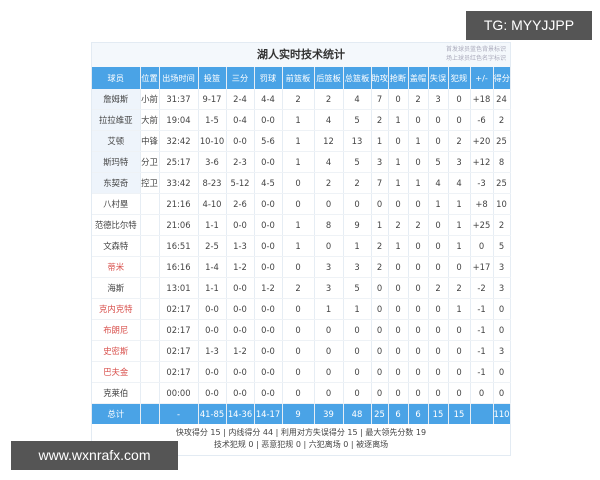 Image resolution: width=600 pixels, height=480 pixels. What do you see at coordinates (116, 162) in the screenshot?
I see `player-name: 斯玛特` at bounding box center [116, 162].